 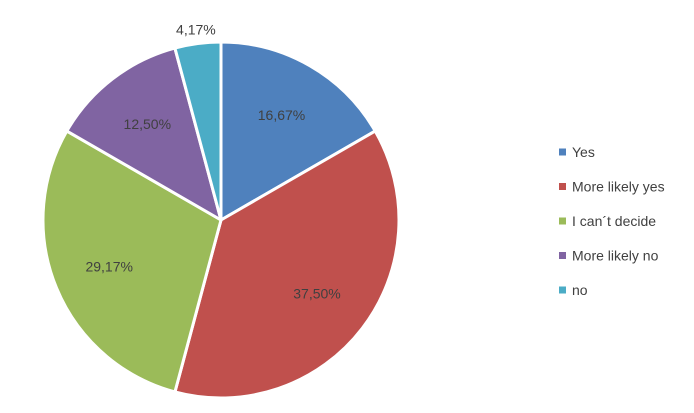 I want to click on data-label-i-can-t-decide: 29,17%, so click(x=108, y=266).